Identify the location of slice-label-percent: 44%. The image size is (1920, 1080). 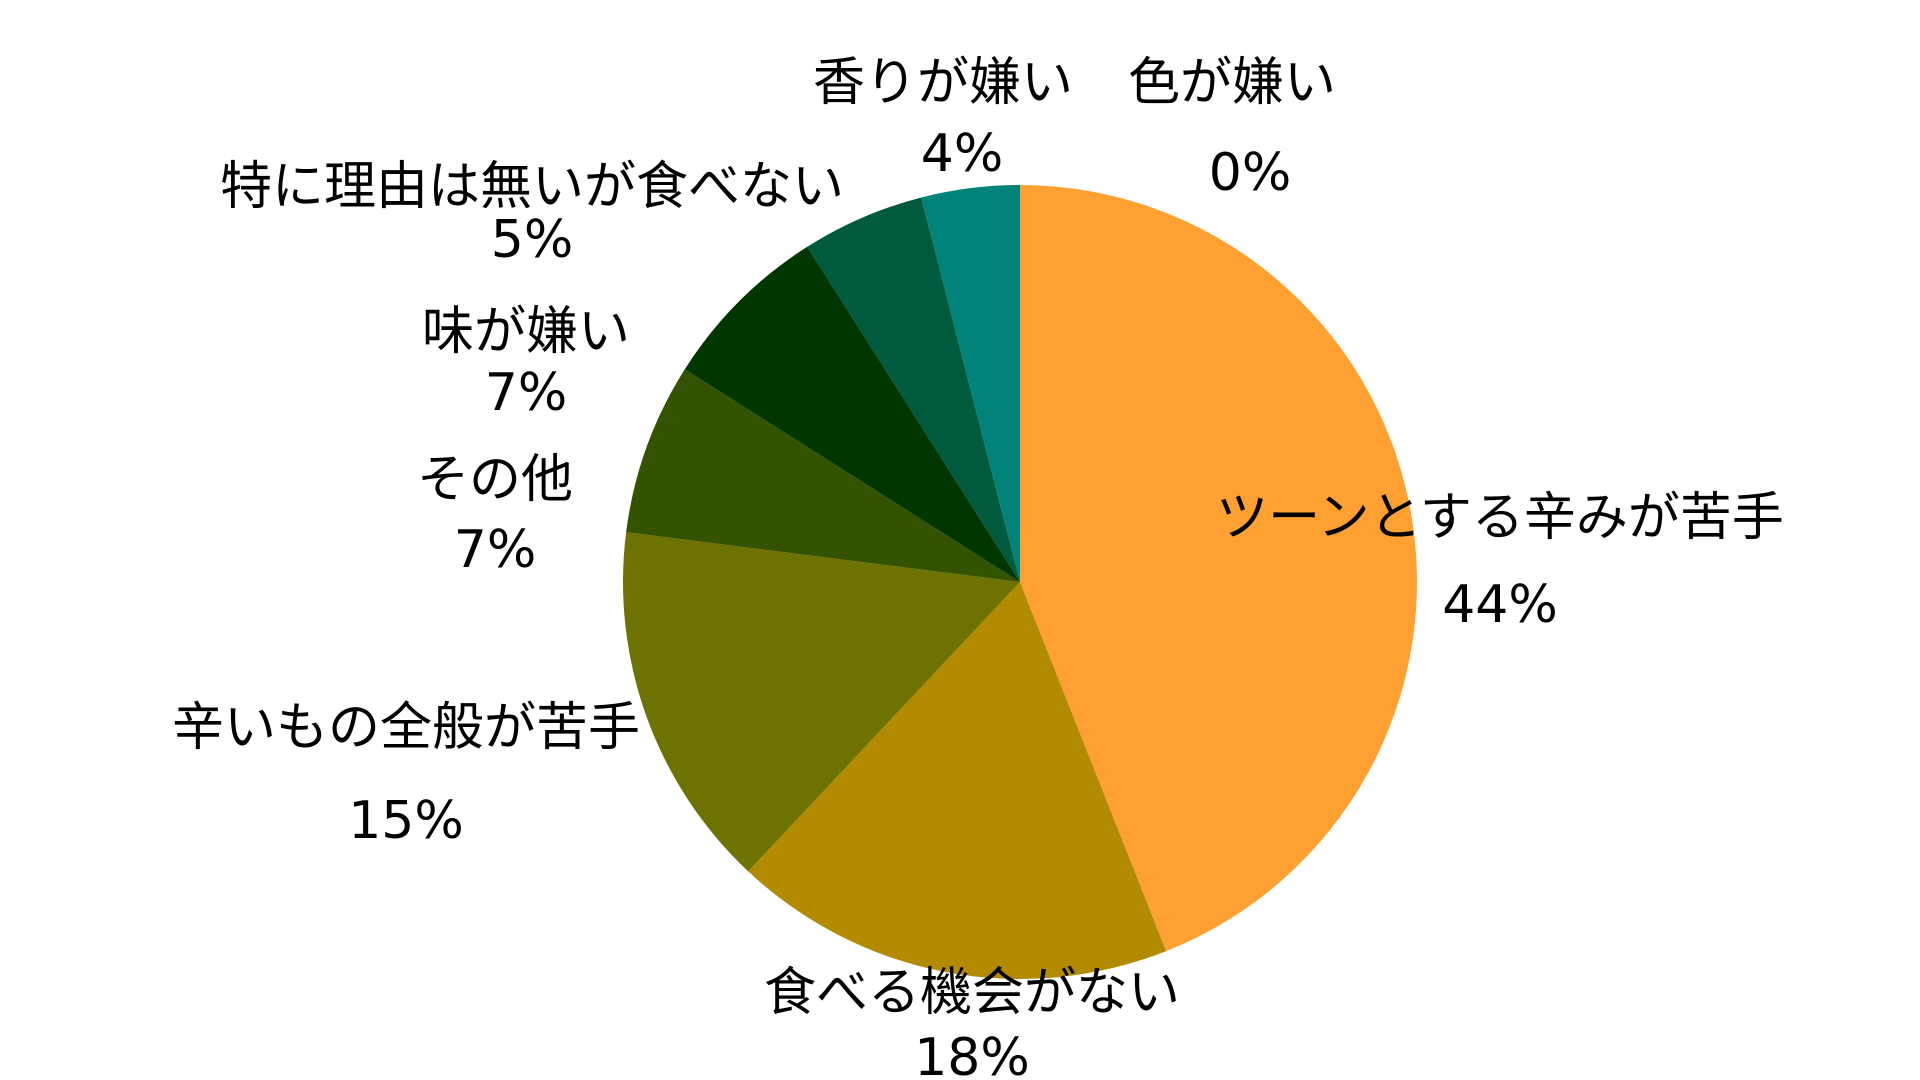
(1500, 605).